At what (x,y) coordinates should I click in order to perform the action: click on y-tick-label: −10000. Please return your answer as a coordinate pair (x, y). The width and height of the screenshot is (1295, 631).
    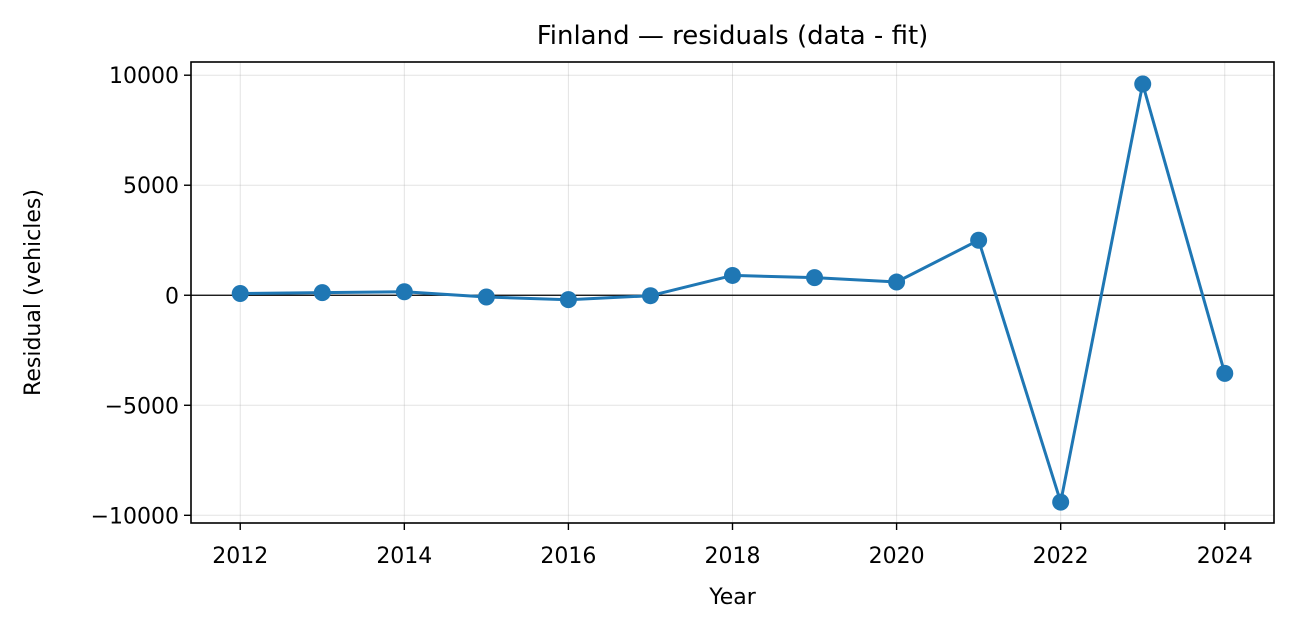
    Looking at the image, I should click on (135, 516).